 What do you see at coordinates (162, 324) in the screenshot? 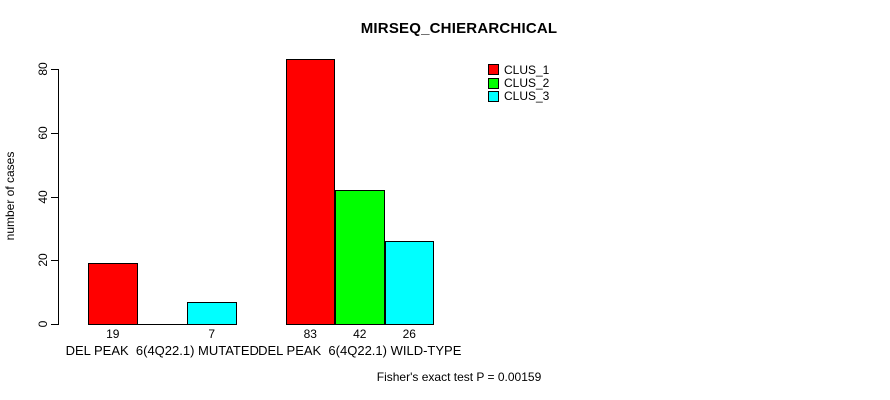
I see `bar-zero-line` at bounding box center [162, 324].